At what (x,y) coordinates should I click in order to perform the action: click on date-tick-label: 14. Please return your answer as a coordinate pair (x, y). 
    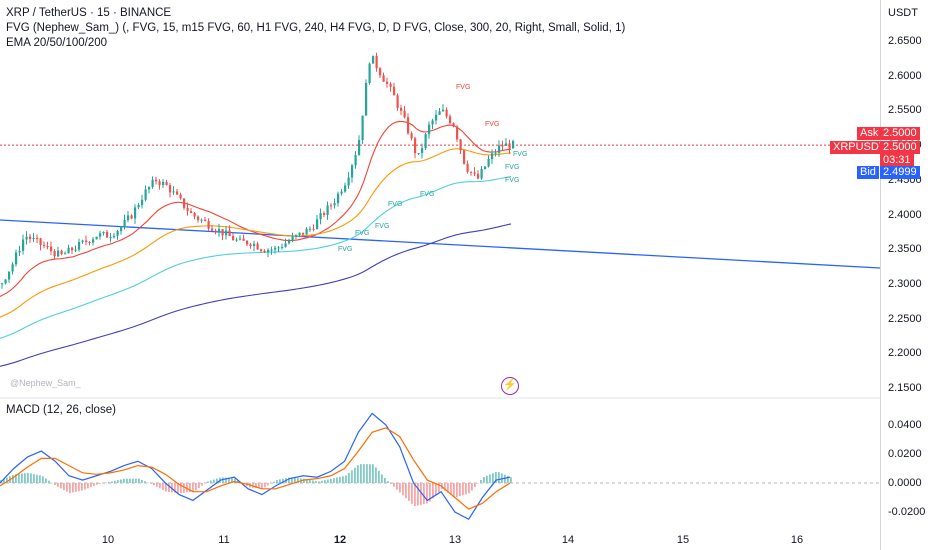
    Looking at the image, I should click on (568, 540).